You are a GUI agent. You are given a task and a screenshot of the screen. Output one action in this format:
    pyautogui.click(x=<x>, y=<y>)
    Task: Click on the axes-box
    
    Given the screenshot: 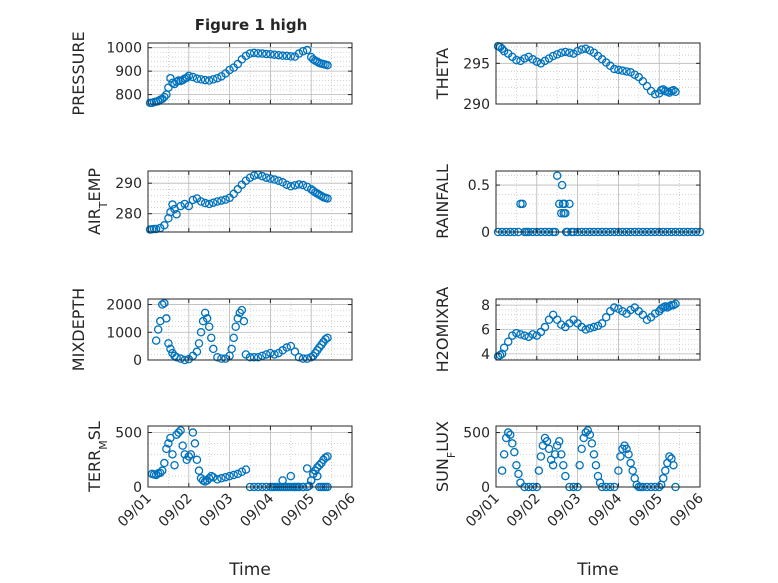 What is the action you would take?
    pyautogui.click(x=250, y=456)
    